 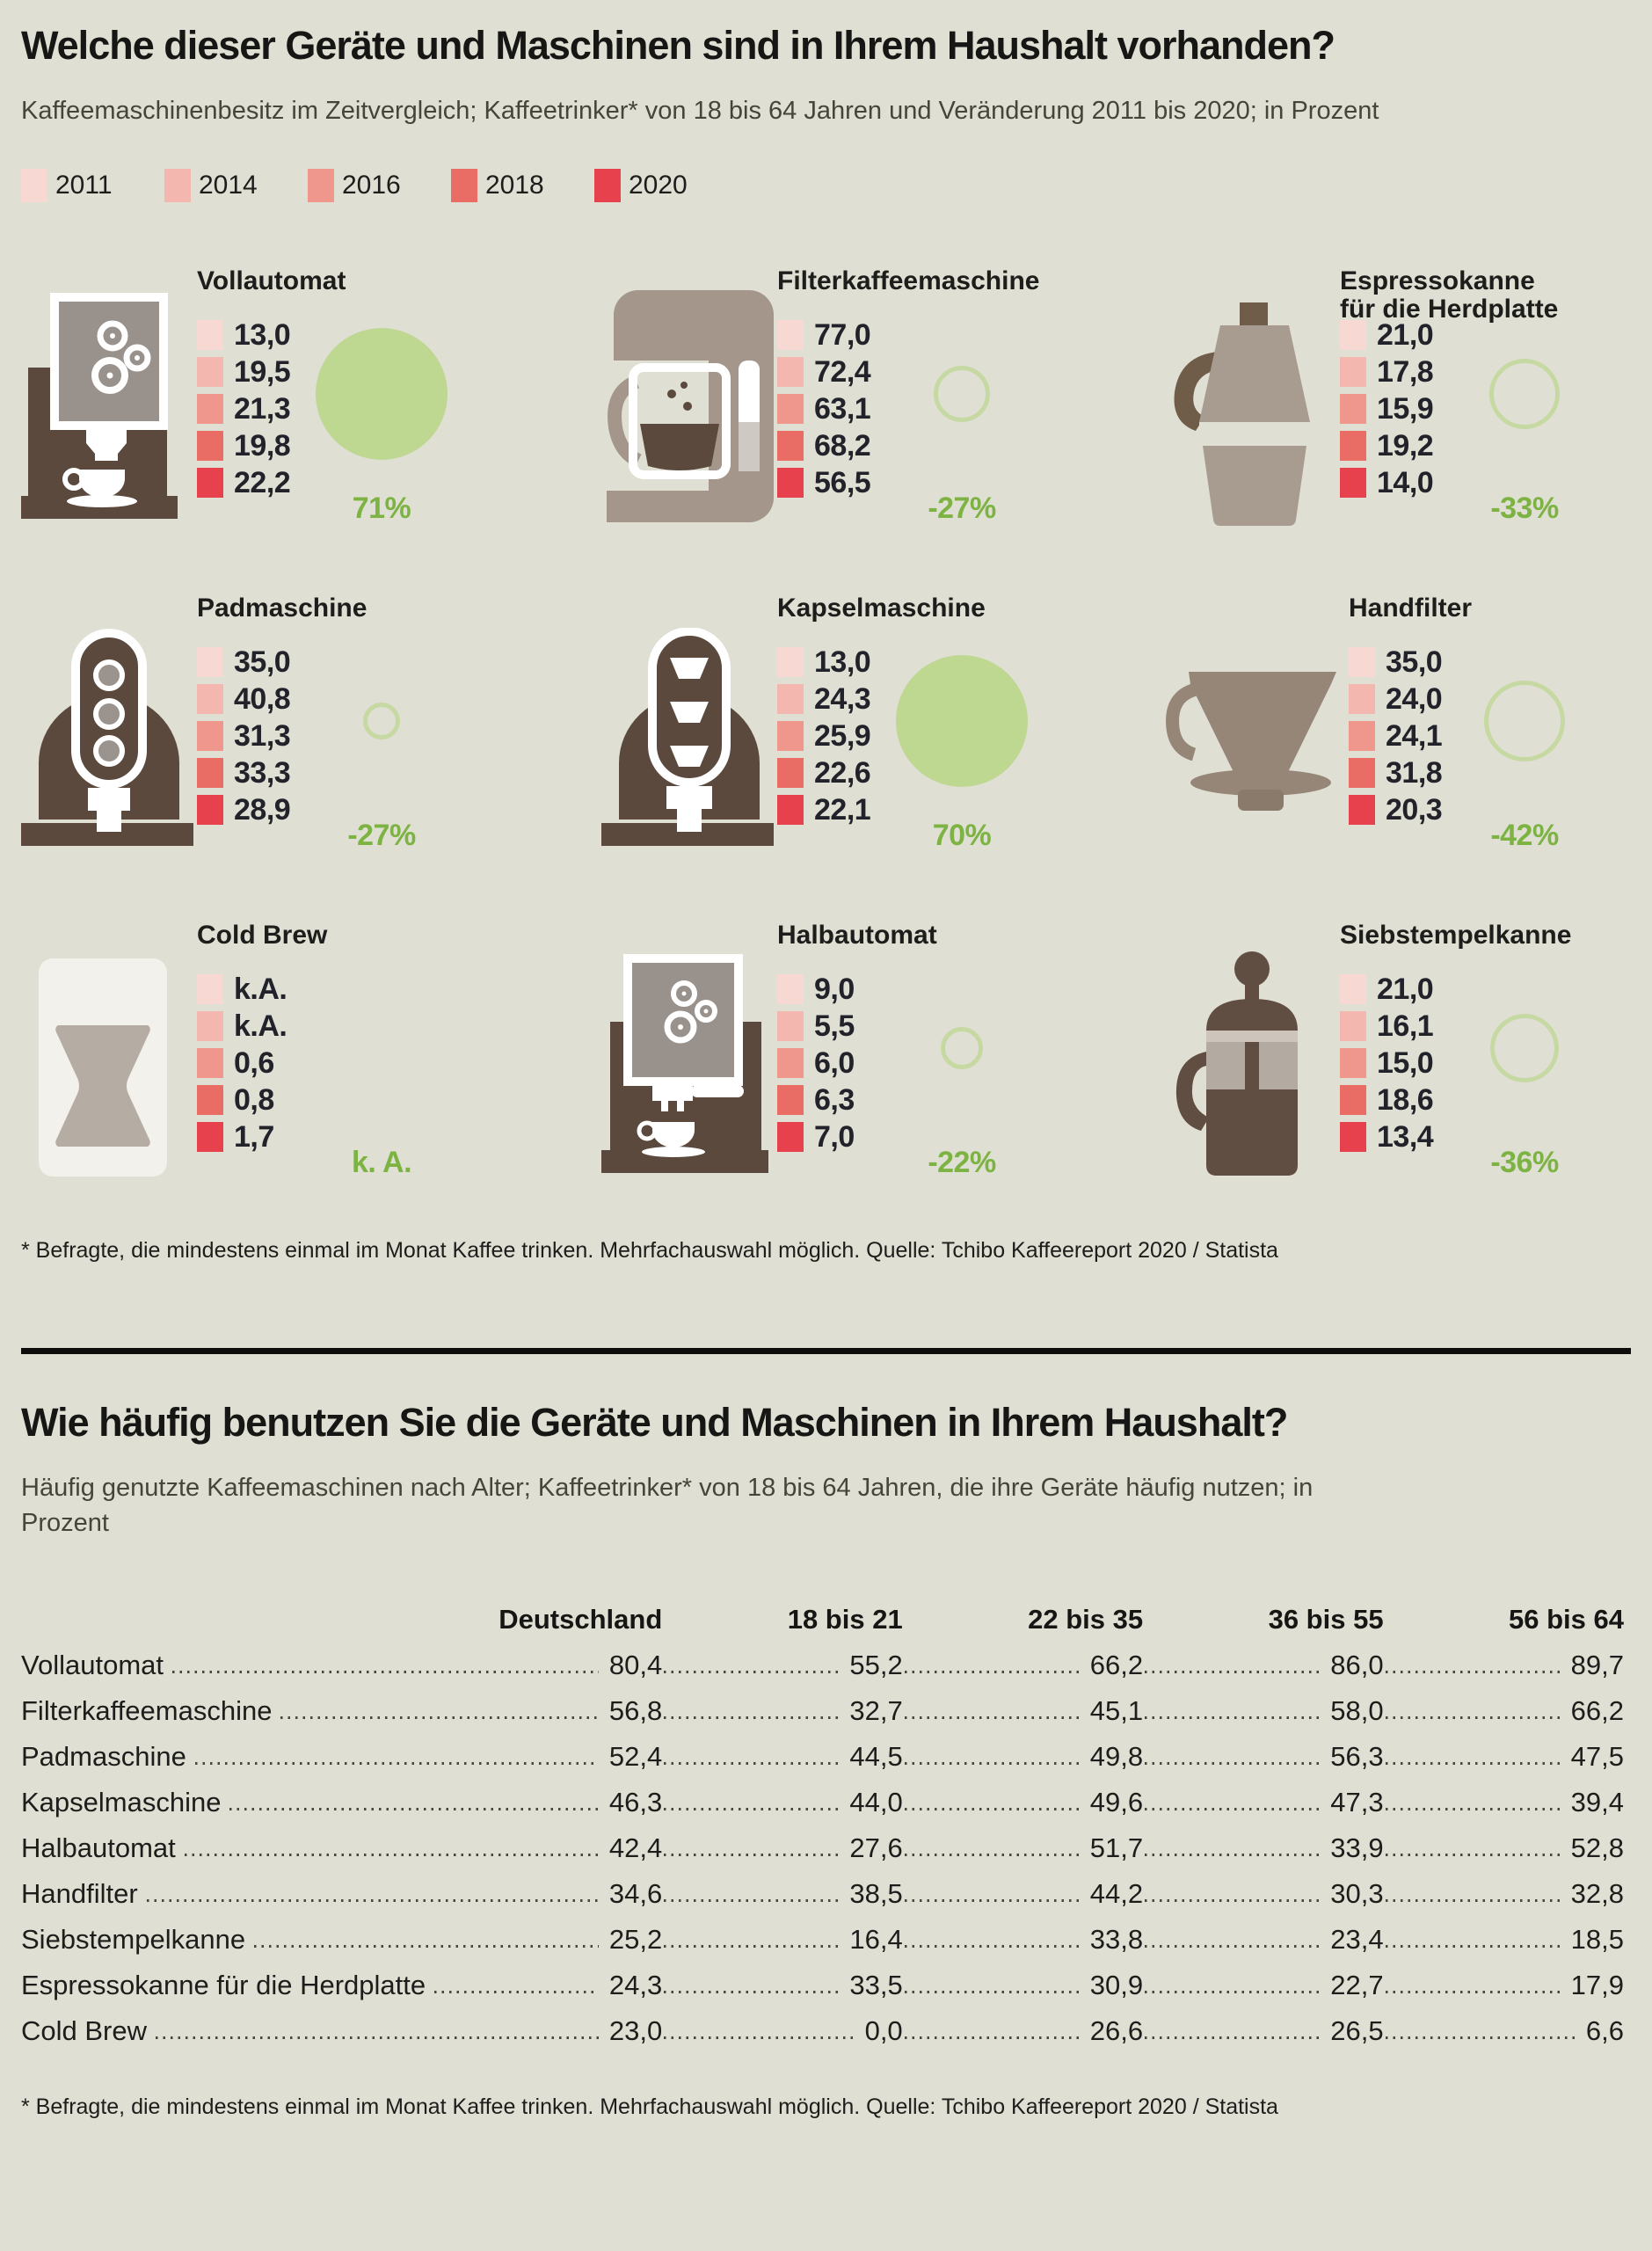 What do you see at coordinates (1485, 1026) in the screenshot?
I see `value-row: 16,1` at bounding box center [1485, 1026].